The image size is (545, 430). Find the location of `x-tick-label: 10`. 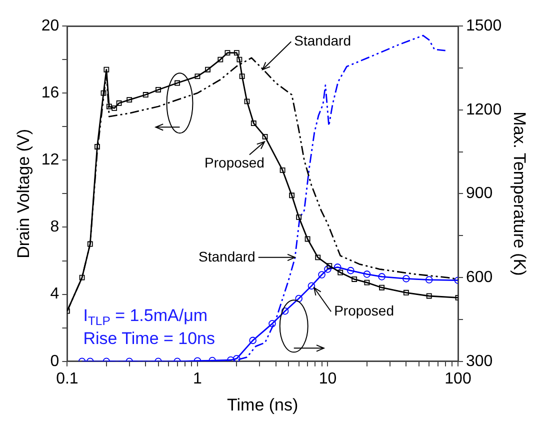

x-tick-label: 10 is located at coordinates (327, 379).